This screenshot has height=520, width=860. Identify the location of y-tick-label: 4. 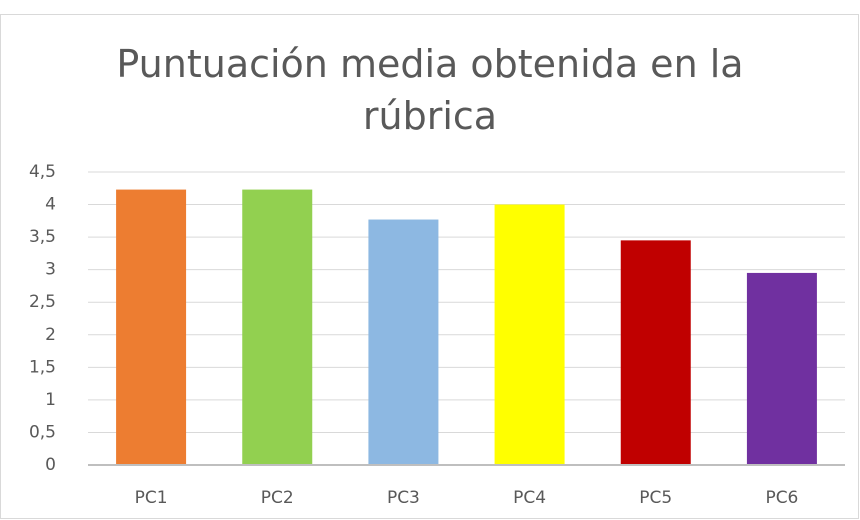
(50, 205).